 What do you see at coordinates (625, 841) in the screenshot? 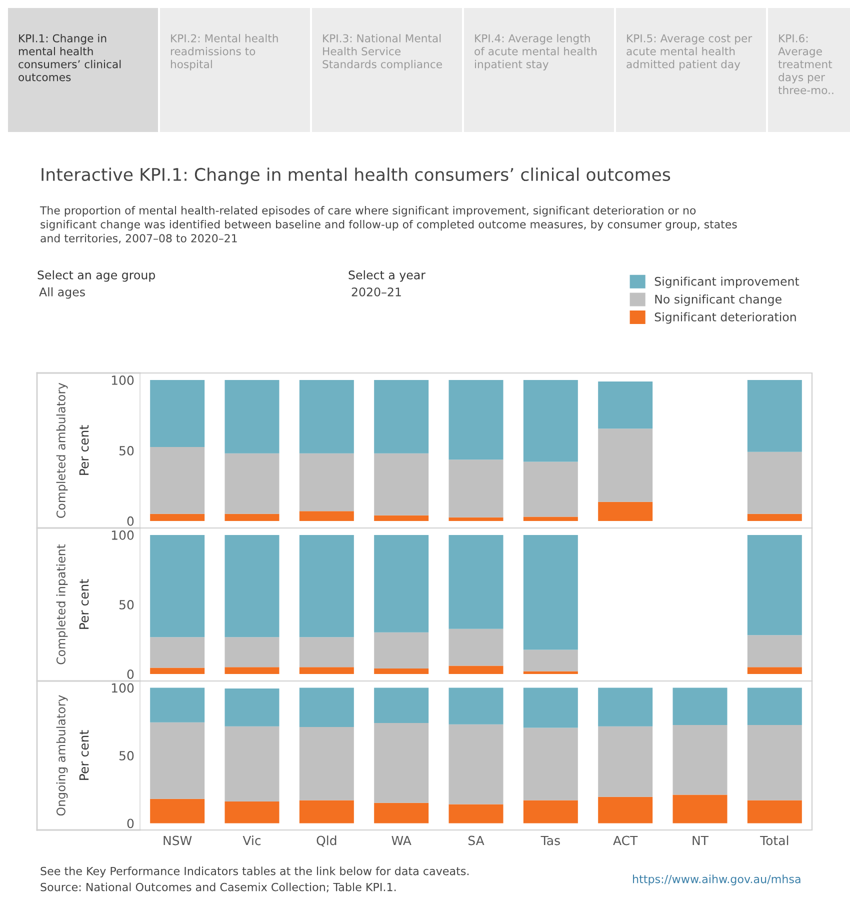
I see `x-tick-label: ACT` at bounding box center [625, 841].